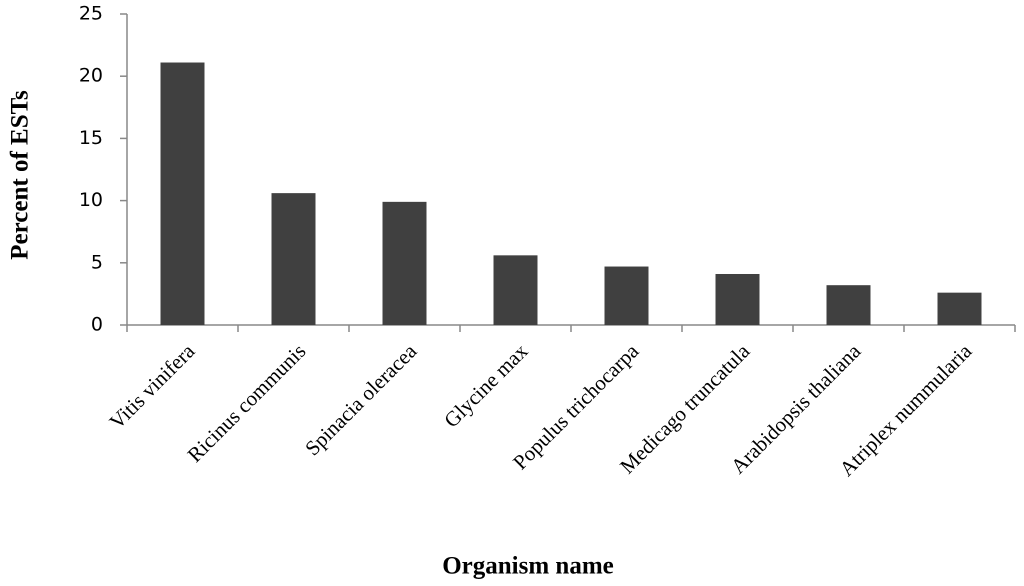 The image size is (1024, 586). What do you see at coordinates (91, 14) in the screenshot?
I see `y-tick-label: 25` at bounding box center [91, 14].